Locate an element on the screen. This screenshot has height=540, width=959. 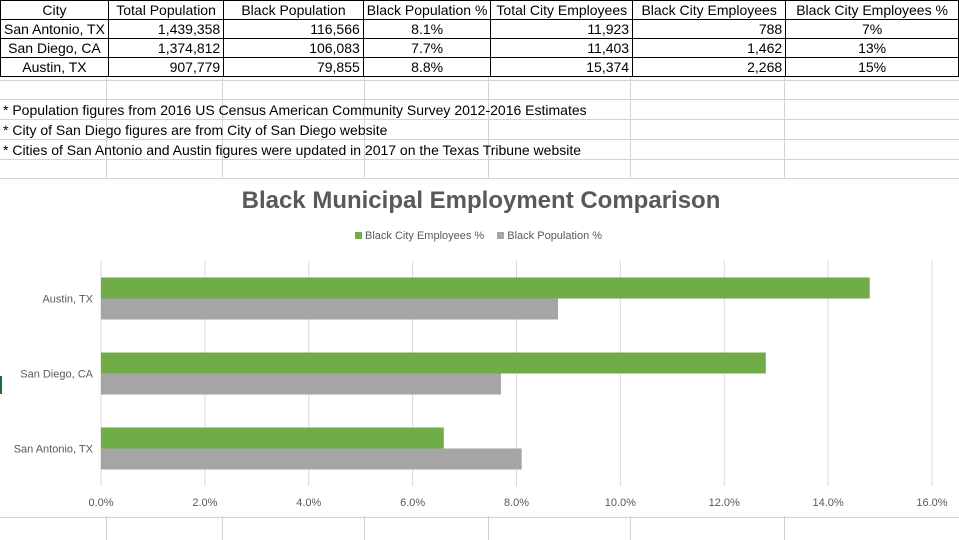
x-tick-label: 12.0% is located at coordinates (724, 503).